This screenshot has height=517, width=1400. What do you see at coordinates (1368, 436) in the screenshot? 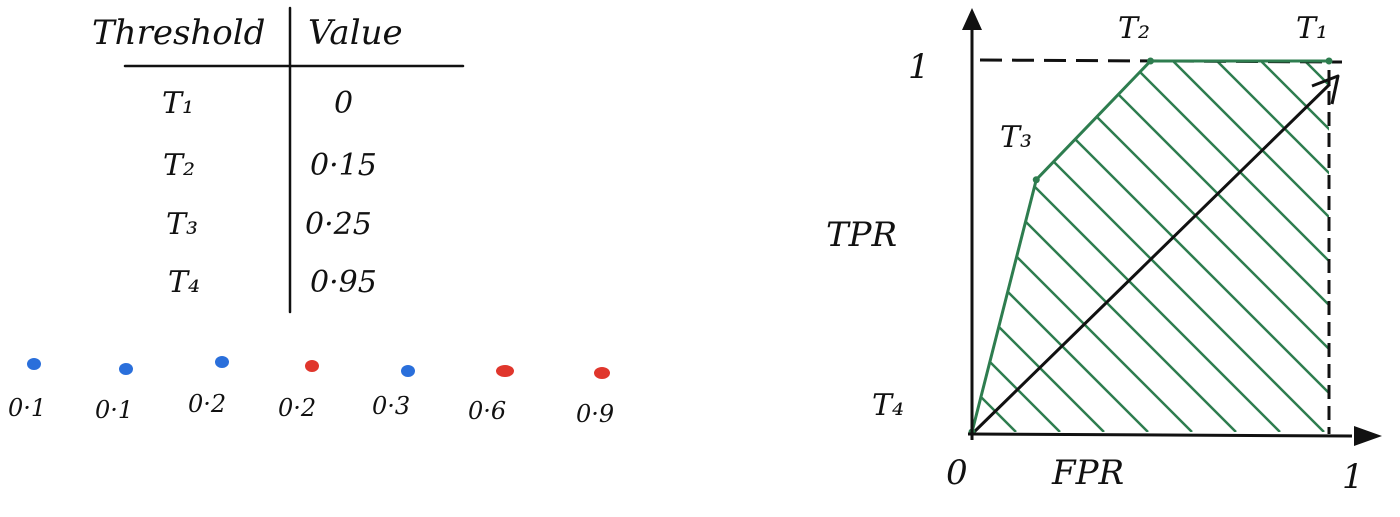
I see `x-axis-arrowhead` at bounding box center [1368, 436].